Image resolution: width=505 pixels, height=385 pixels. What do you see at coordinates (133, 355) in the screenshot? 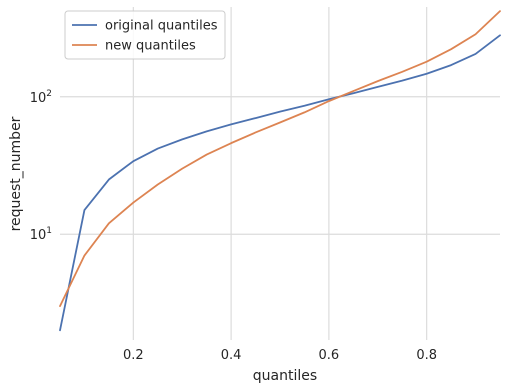
I see `x-tick-label: 0.2` at bounding box center [133, 355].